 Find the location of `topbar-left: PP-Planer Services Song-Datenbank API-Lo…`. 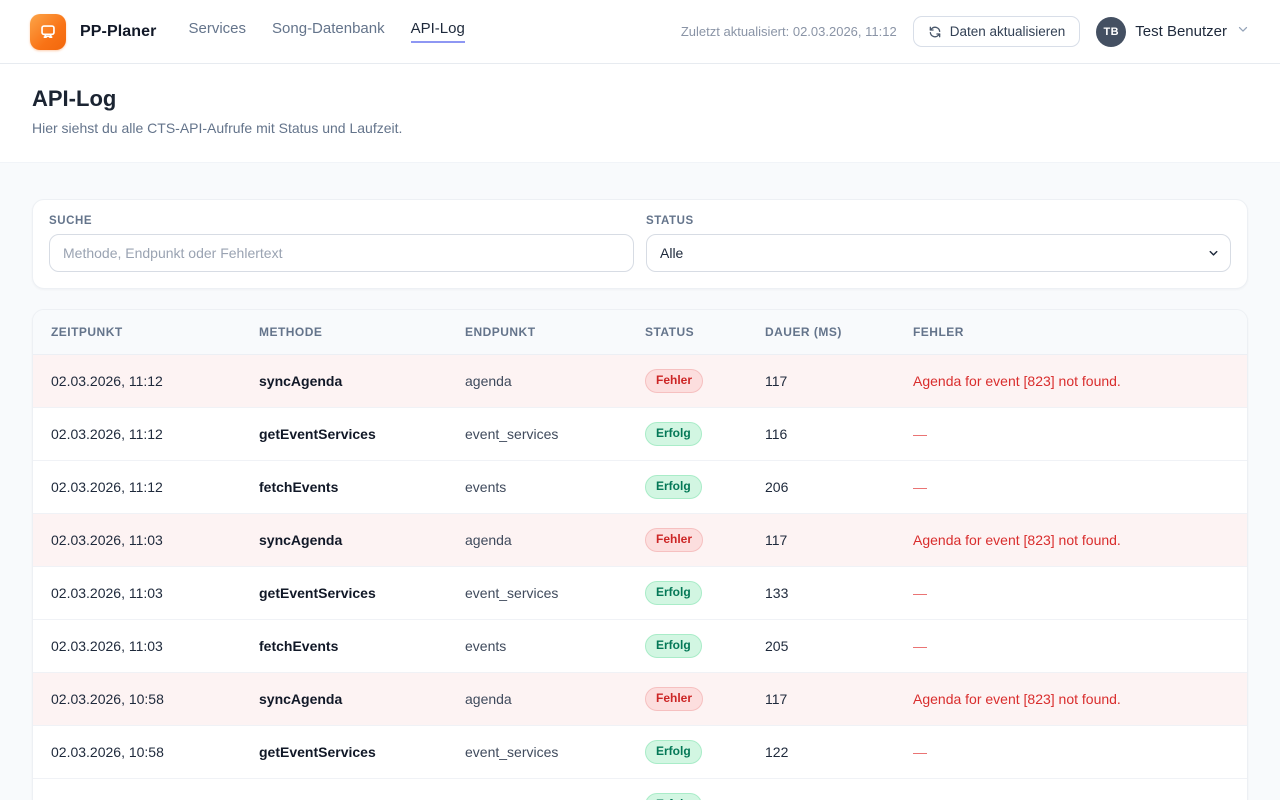

topbar-left: PP-Planer Services Song-Datenbank API-Lo… is located at coordinates (247, 31).